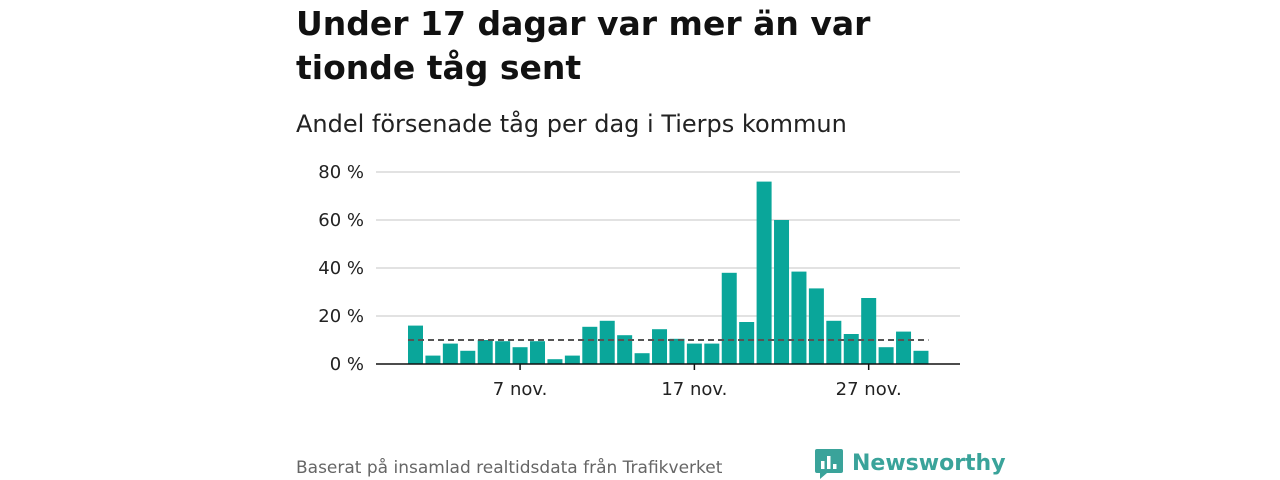 The image size is (1280, 480). Describe the element at coordinates (341, 268) in the screenshot. I see `y-tick-label: 40 %` at that location.